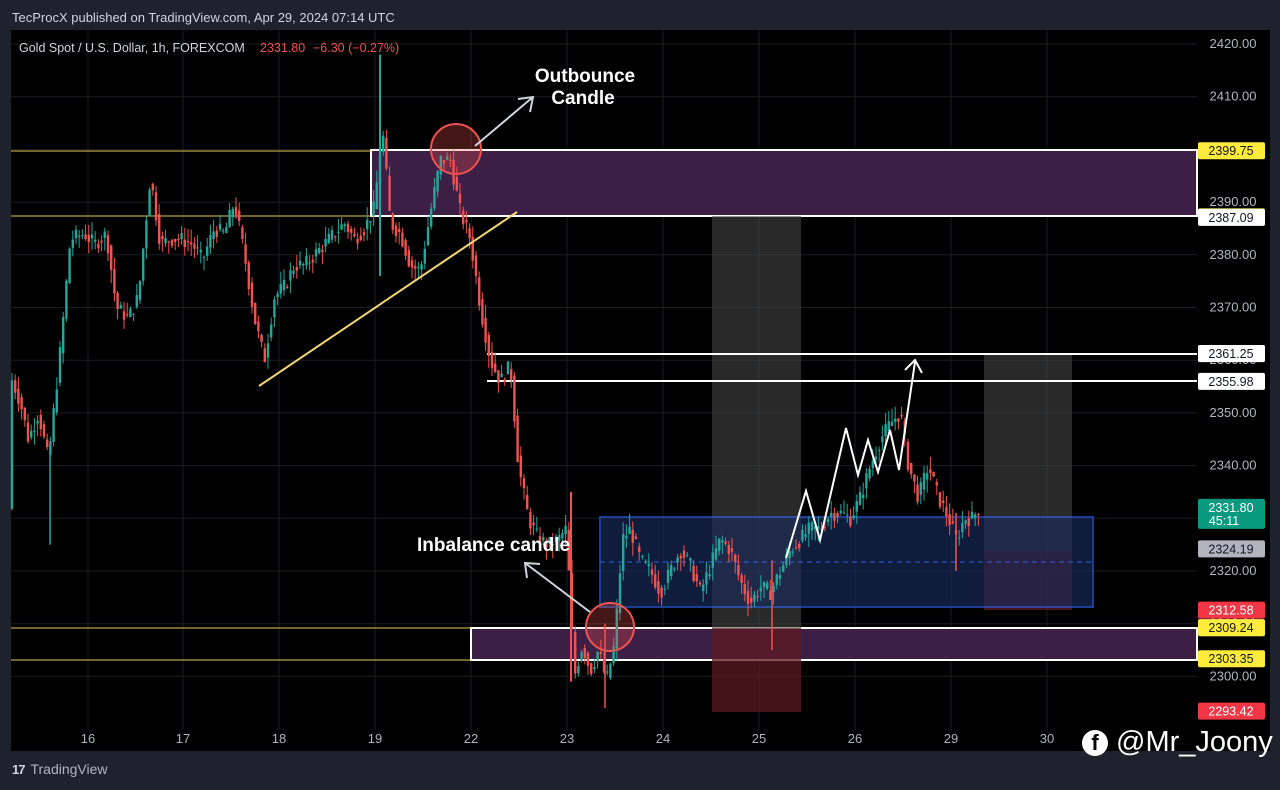  I want to click on price-label: 2293.42, so click(1230, 712).